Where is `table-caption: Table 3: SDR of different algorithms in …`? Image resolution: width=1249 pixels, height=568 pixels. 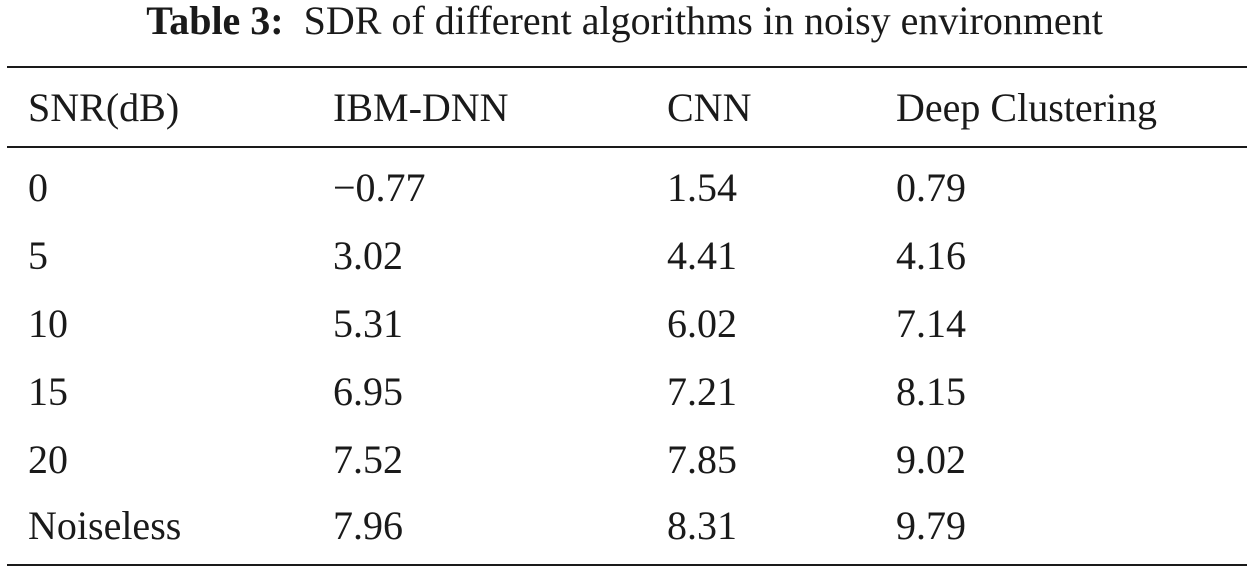
table-caption: Table 3: SDR of different algorithms in … is located at coordinates (624, 25).